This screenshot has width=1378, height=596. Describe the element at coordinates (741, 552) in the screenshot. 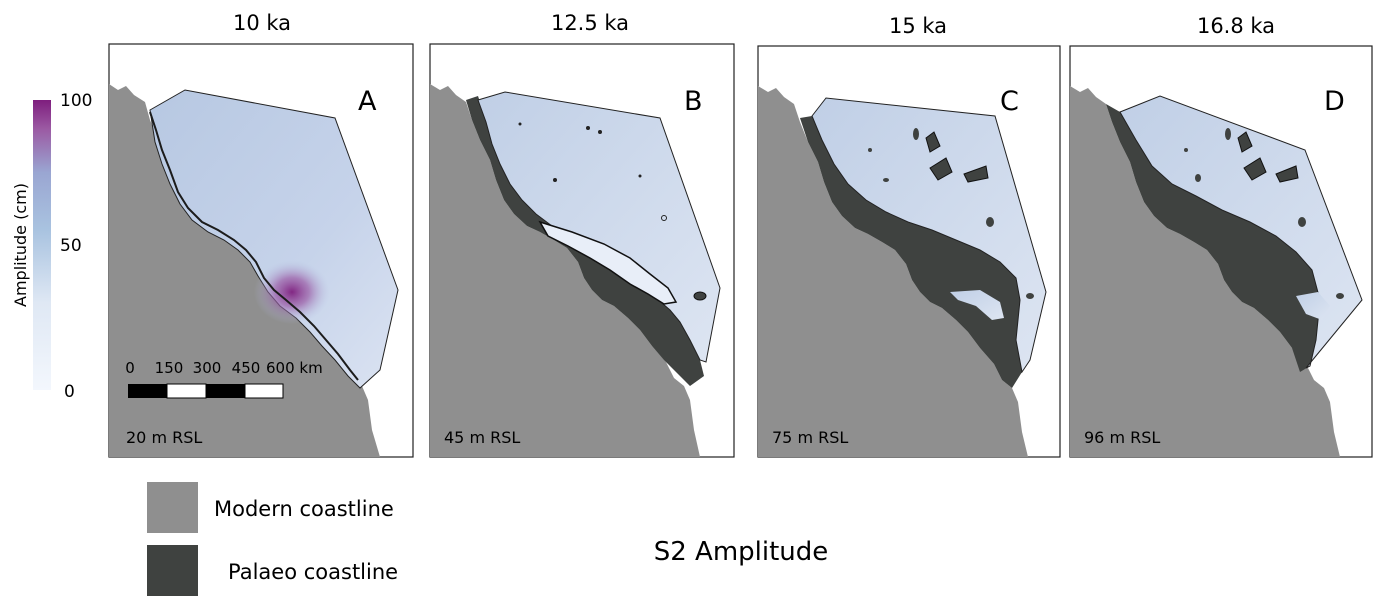

I see `figure-title: S2 Amplitude` at that location.